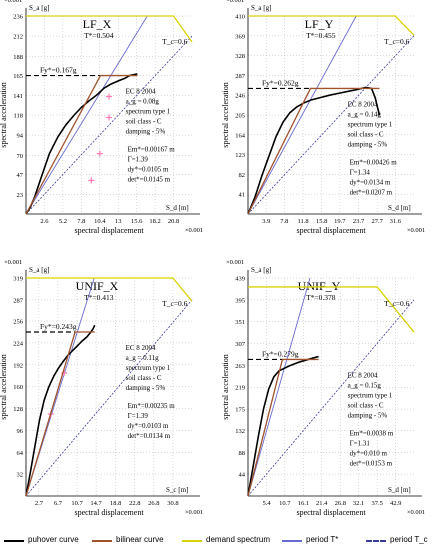 This screenshot has width=444, height=550. I want to click on period-tstar-line, so click(279, 387).